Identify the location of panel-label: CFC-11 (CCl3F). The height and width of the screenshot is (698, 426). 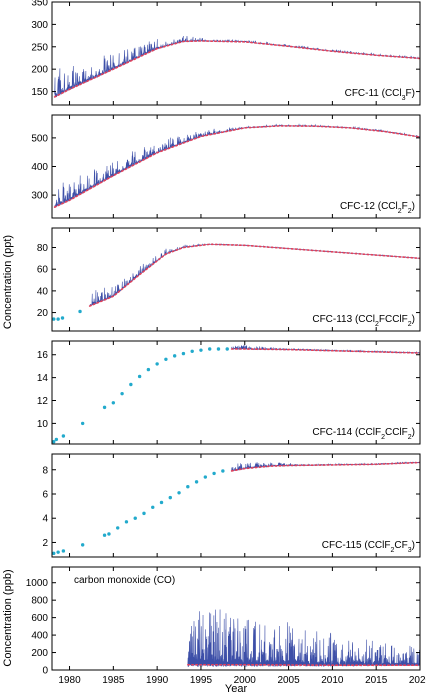
(380, 95).